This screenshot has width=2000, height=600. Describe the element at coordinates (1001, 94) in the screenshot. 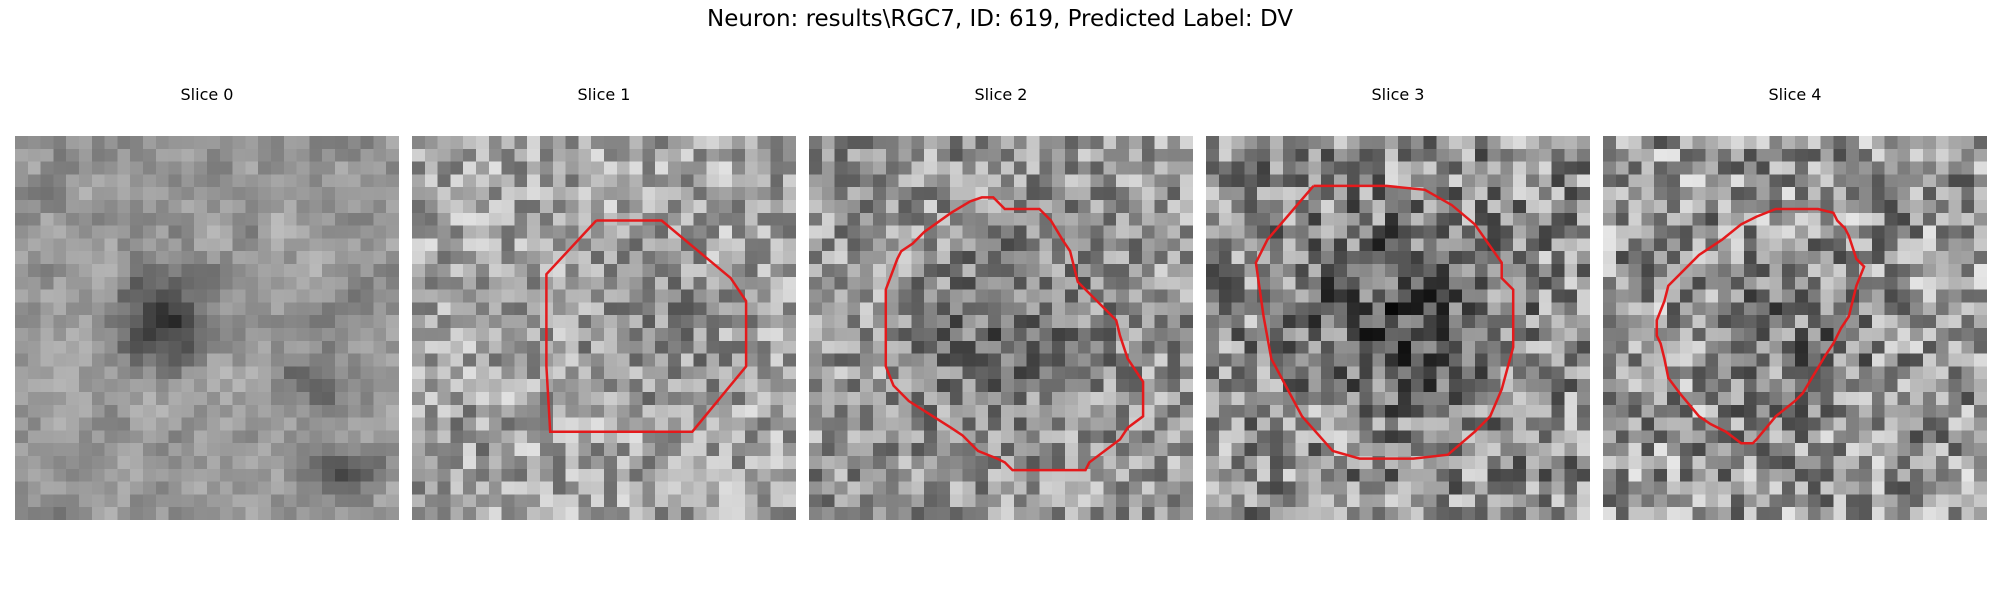

I see `slice-title: Slice 2` at that location.